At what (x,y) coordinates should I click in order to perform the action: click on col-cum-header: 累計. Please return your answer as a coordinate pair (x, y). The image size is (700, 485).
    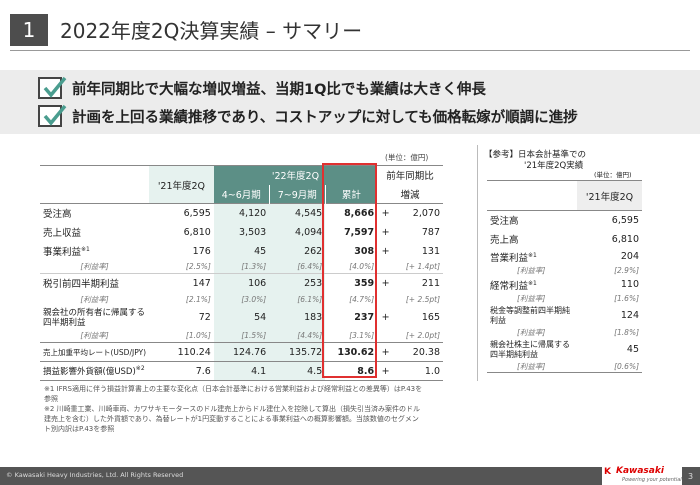
    Looking at the image, I should click on (351, 194).